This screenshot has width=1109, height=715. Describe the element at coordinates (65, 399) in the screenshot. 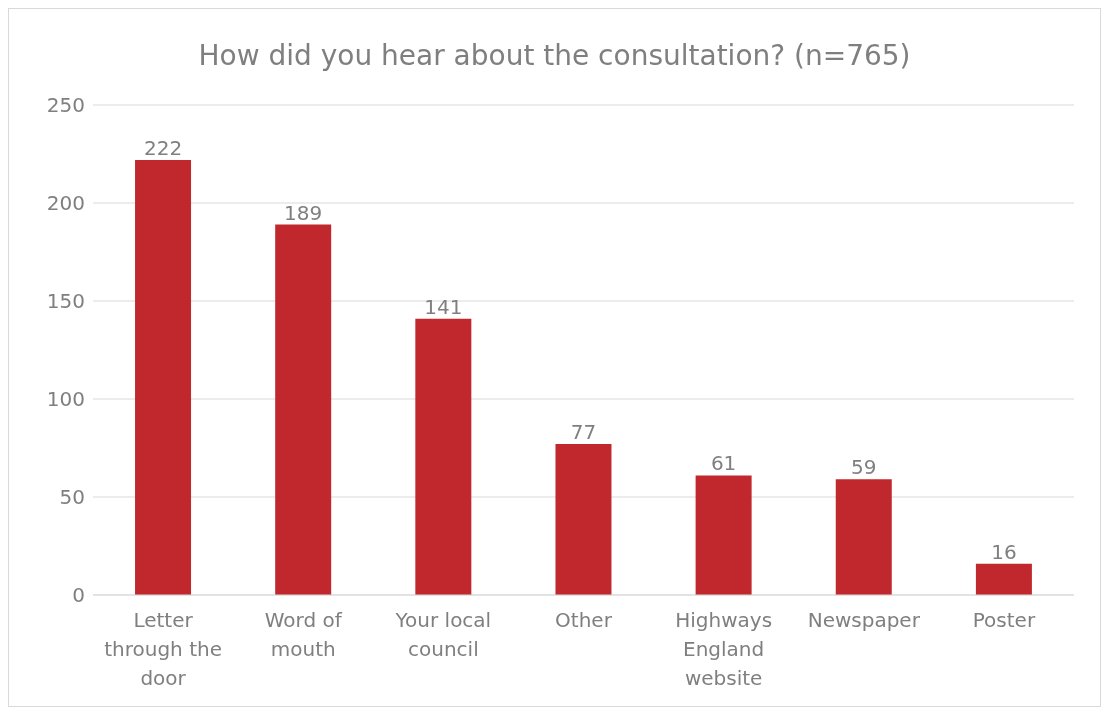

I see `y-tick-label: 100` at that location.